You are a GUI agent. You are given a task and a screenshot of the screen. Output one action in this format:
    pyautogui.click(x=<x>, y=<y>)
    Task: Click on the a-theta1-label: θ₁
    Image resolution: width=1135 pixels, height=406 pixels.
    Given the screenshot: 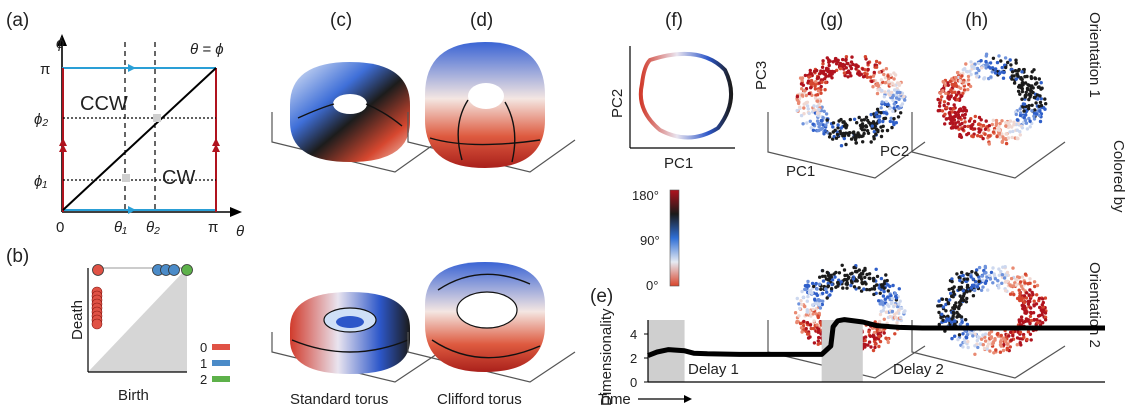 What is the action you would take?
    pyautogui.click(x=120, y=227)
    